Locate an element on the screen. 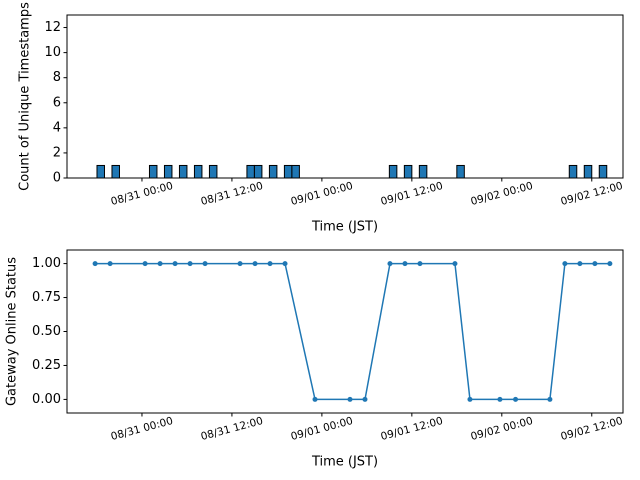 The image size is (640, 480). plot-area is located at coordinates (352, 171).